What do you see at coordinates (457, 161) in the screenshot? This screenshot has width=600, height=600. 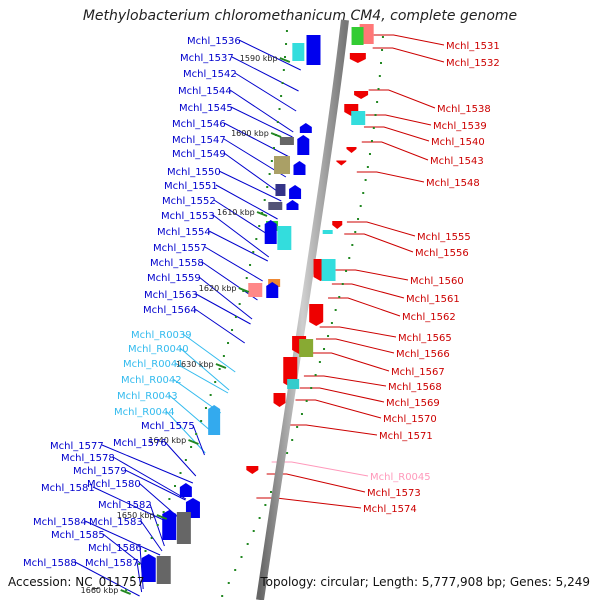 I see `gene-label-right: Mchl_1543` at bounding box center [457, 161].